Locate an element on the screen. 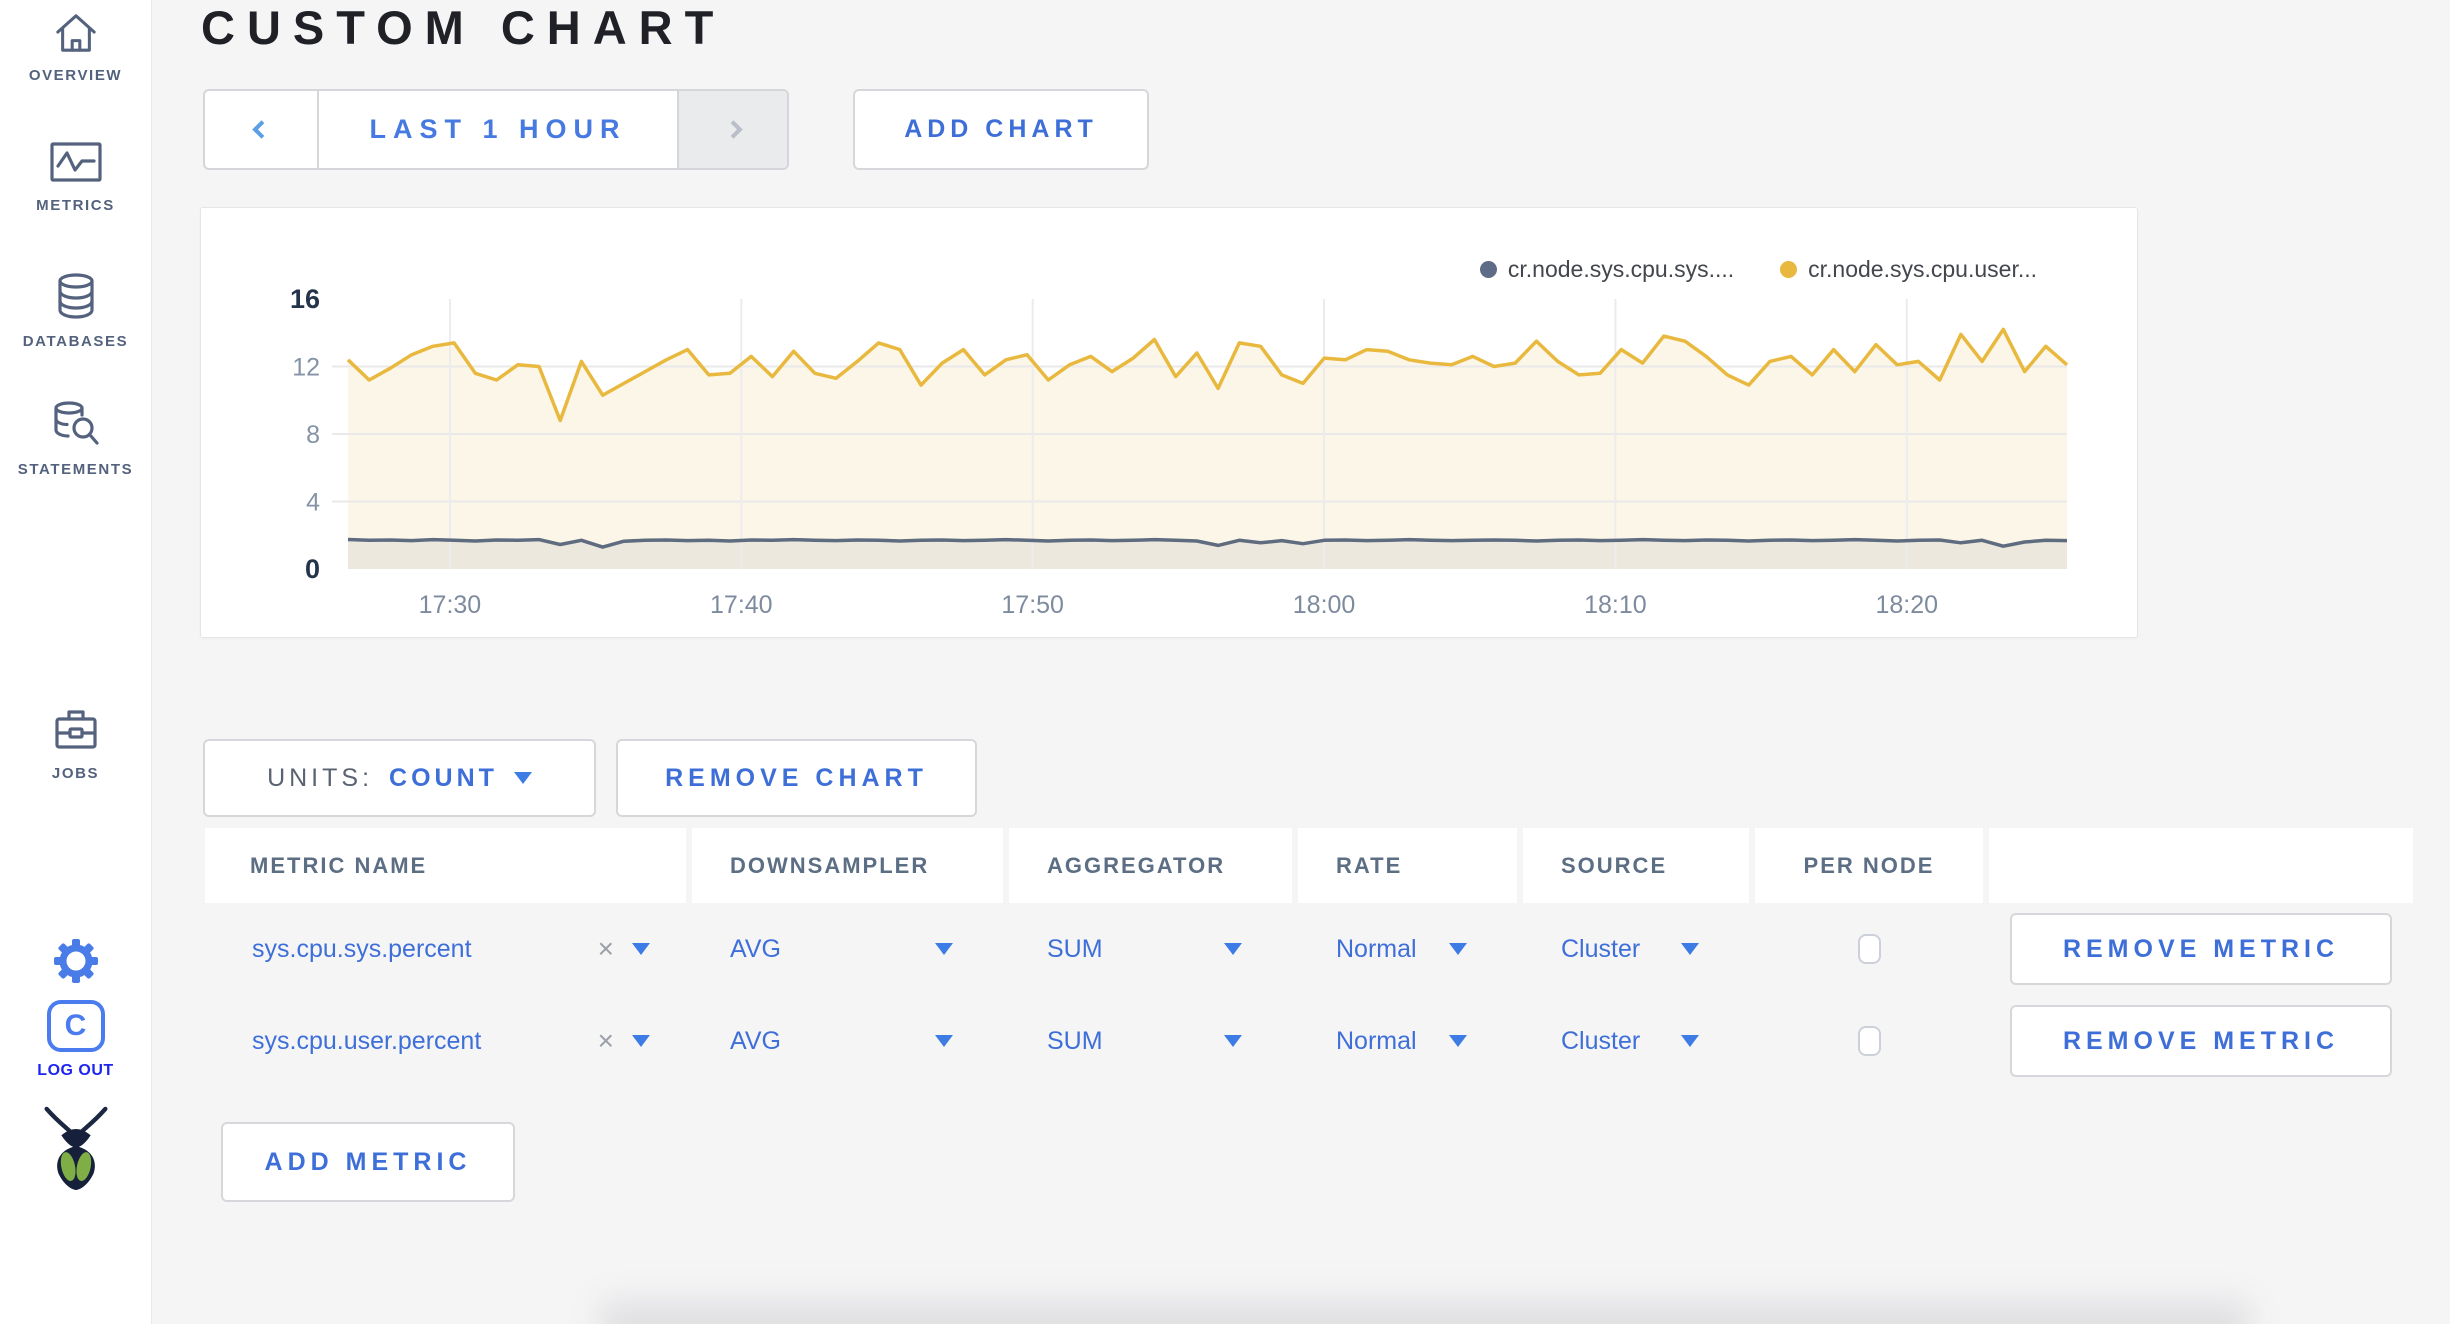  svg-text: 17:40 is located at coordinates (741, 605).